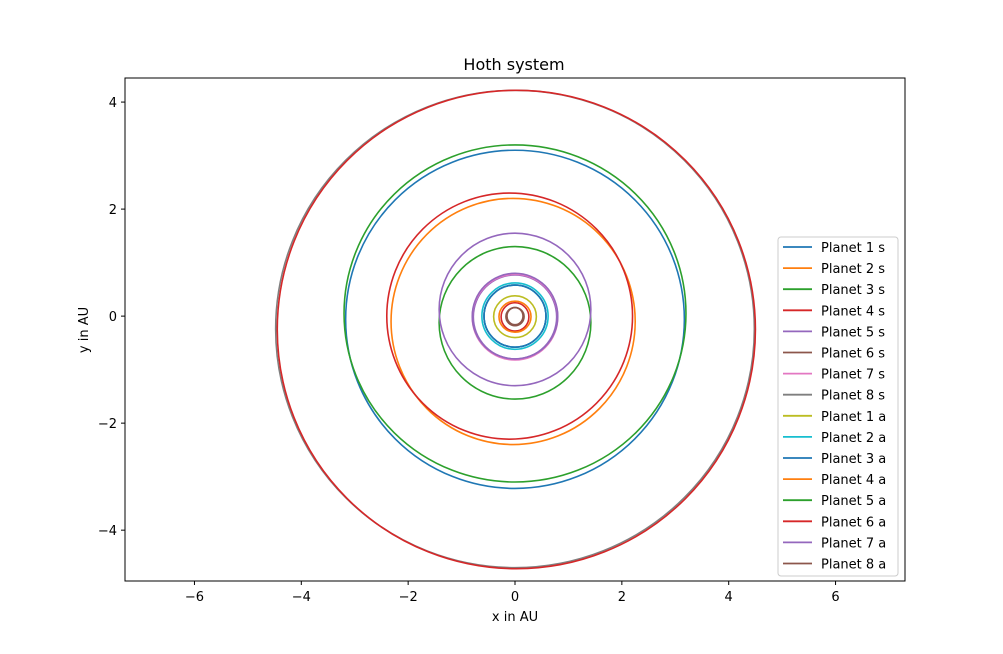  Describe the element at coordinates (853, 565) in the screenshot. I see `legend-label: Planet 8 a` at that location.